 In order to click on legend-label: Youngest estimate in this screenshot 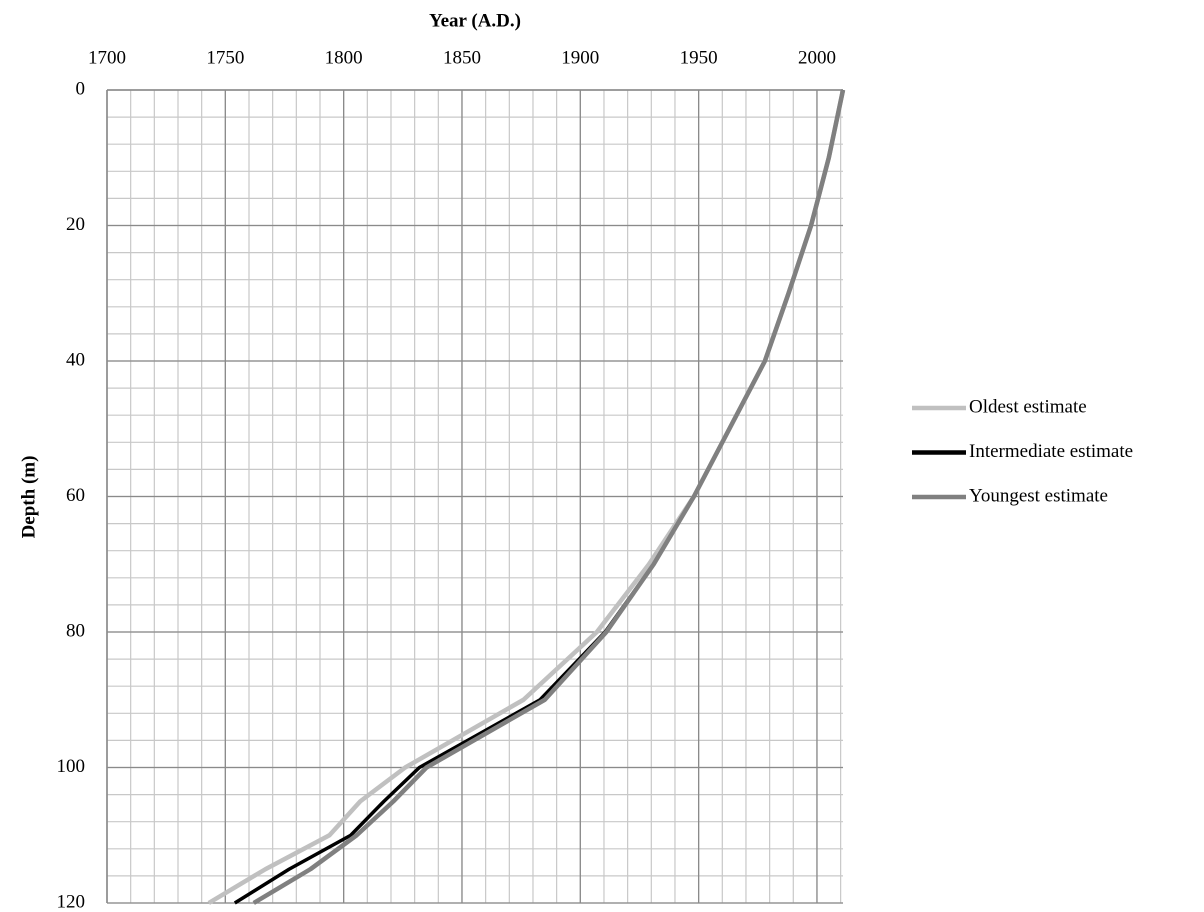, I will do `click(1038, 495)`.